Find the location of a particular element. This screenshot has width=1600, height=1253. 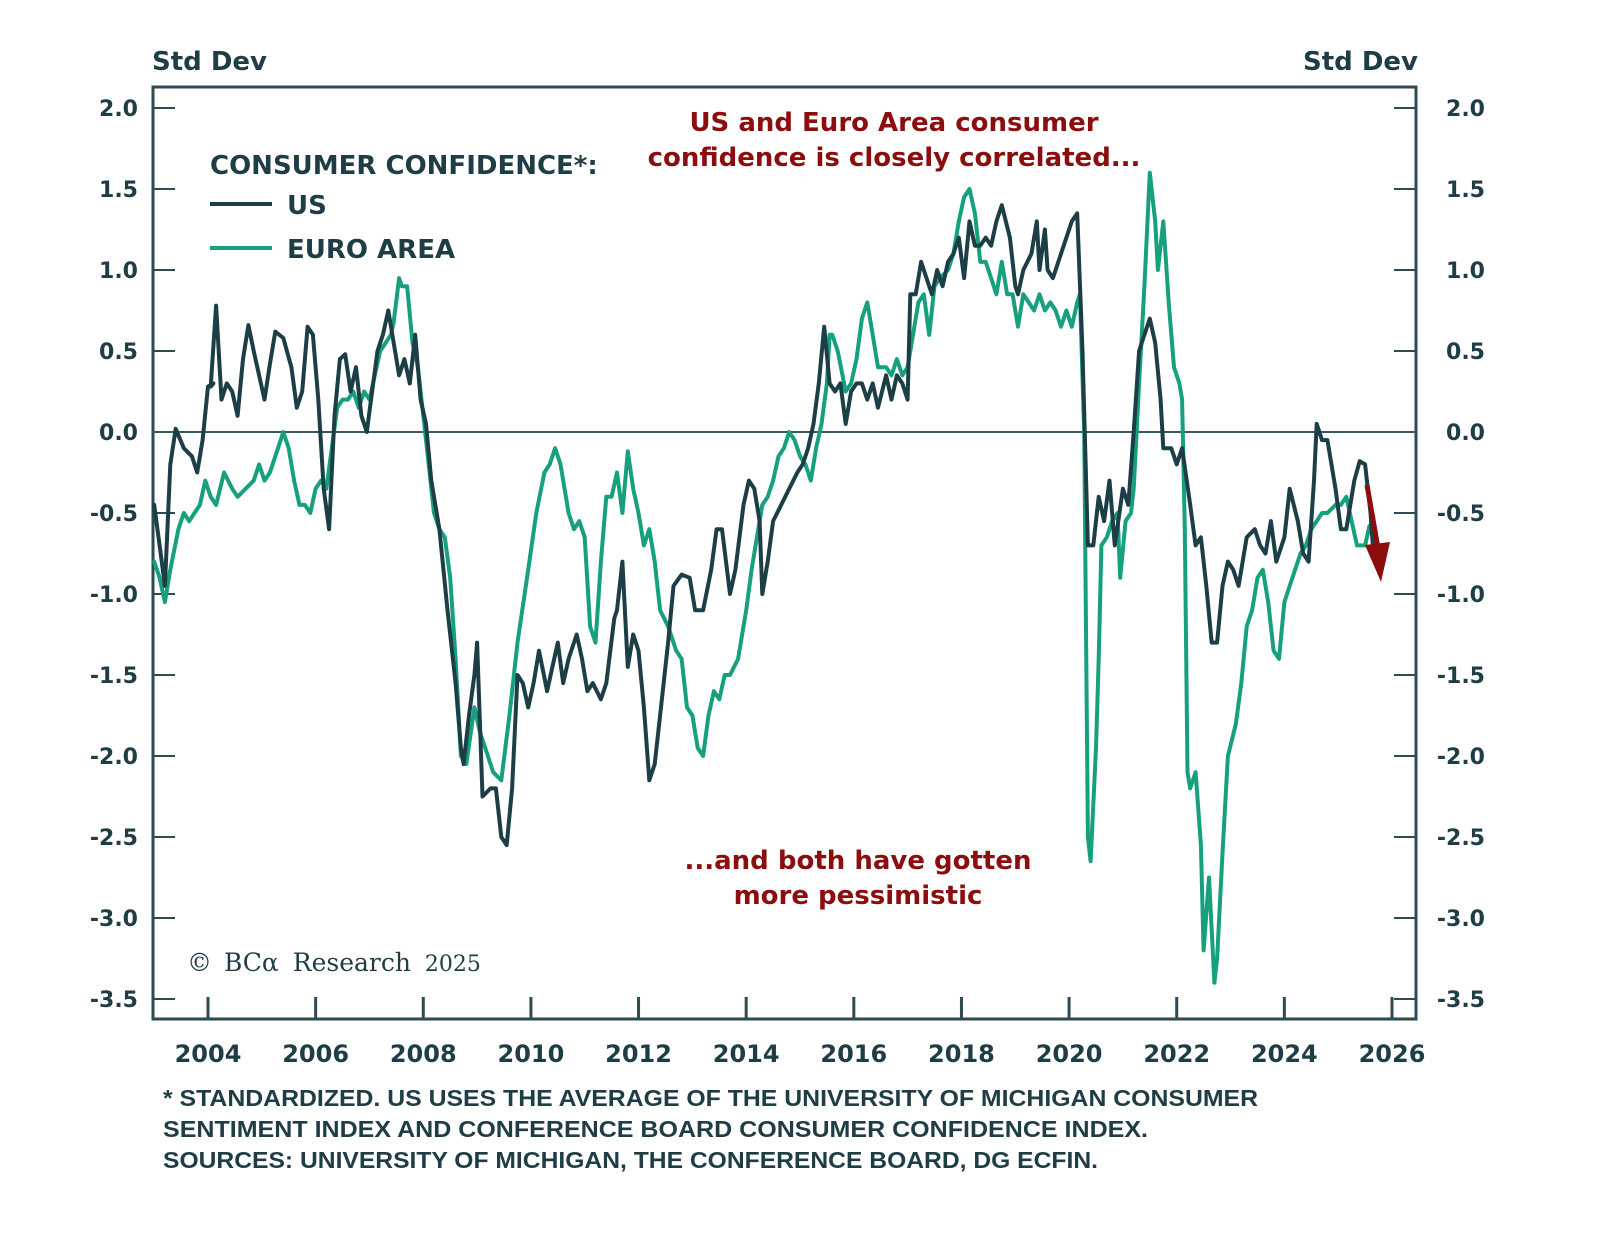

x-tick-label: 2026 is located at coordinates (1392, 1054).